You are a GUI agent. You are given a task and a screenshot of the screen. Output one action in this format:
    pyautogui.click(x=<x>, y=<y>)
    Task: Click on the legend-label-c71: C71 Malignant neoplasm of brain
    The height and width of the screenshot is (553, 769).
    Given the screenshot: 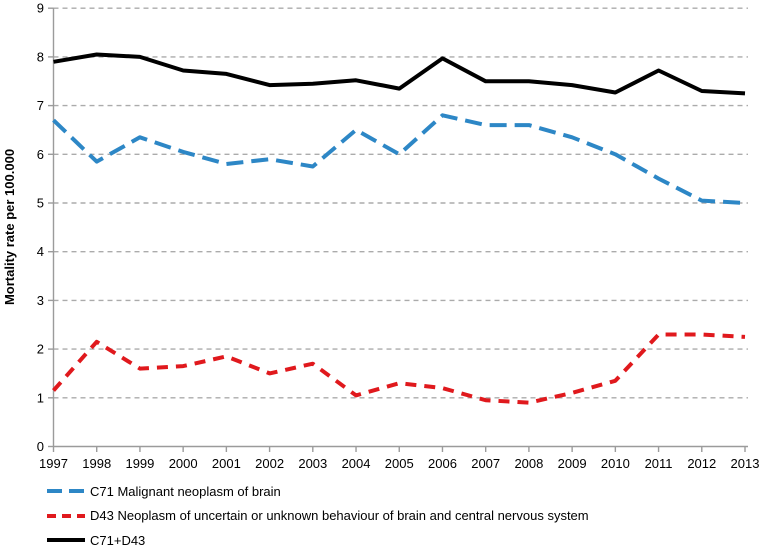 What is the action you would take?
    pyautogui.click(x=185, y=491)
    